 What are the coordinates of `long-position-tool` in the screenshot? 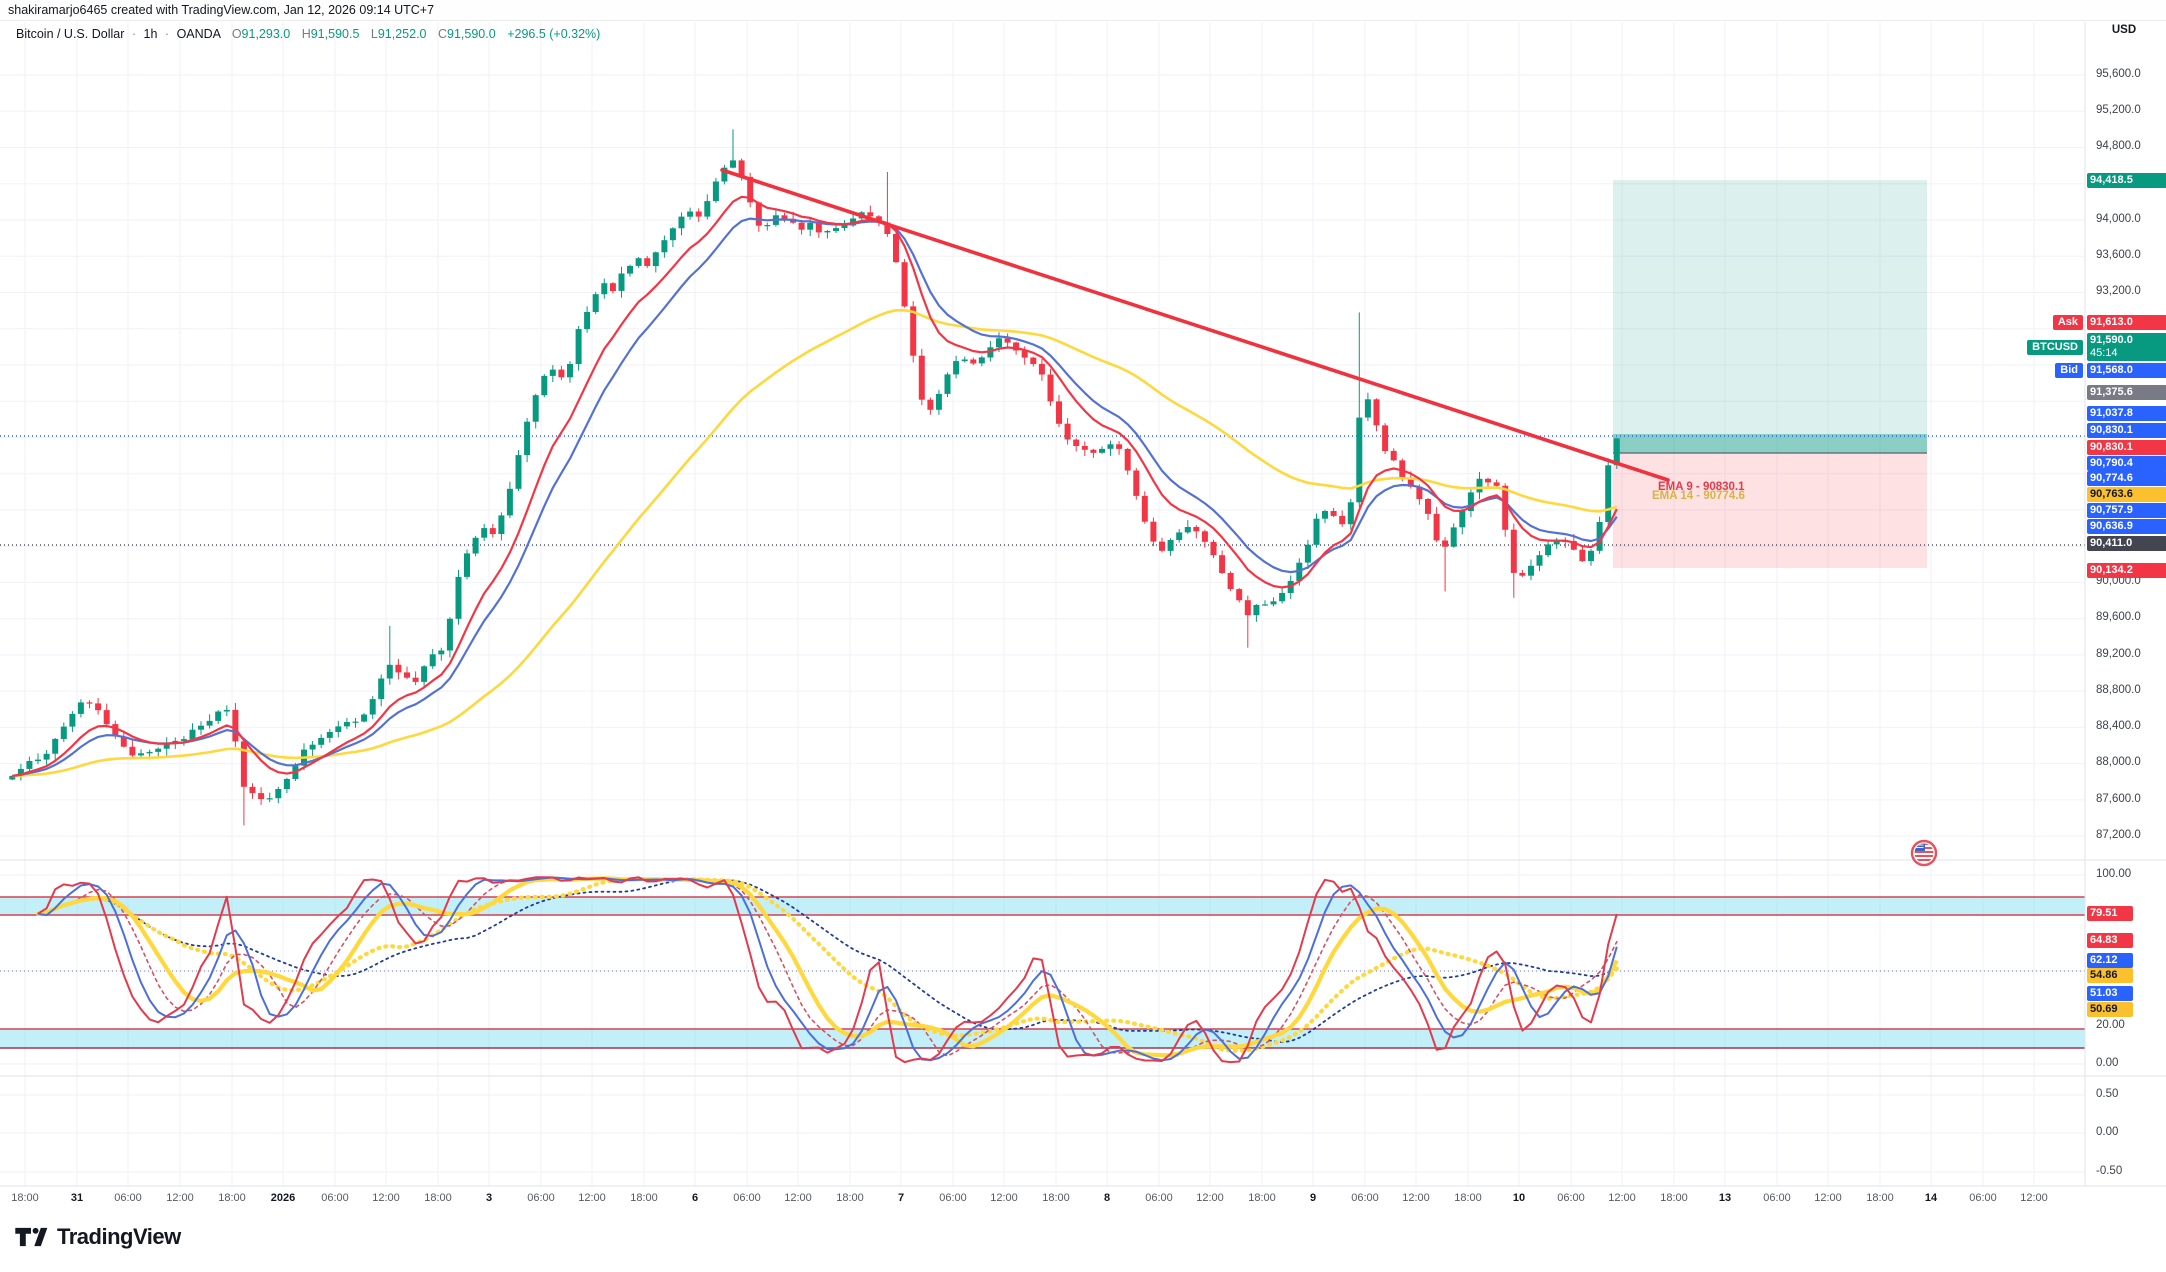 It's located at (1770, 374).